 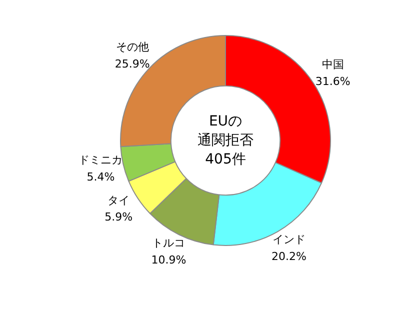 I want to click on text: EUの, so click(x=225, y=122).